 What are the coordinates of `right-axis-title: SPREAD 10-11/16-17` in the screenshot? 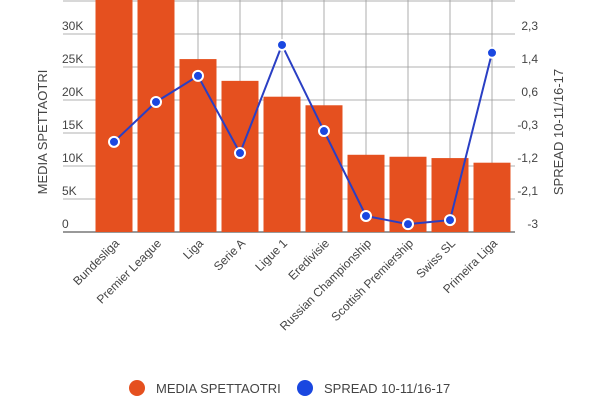 It's located at (558, 132).